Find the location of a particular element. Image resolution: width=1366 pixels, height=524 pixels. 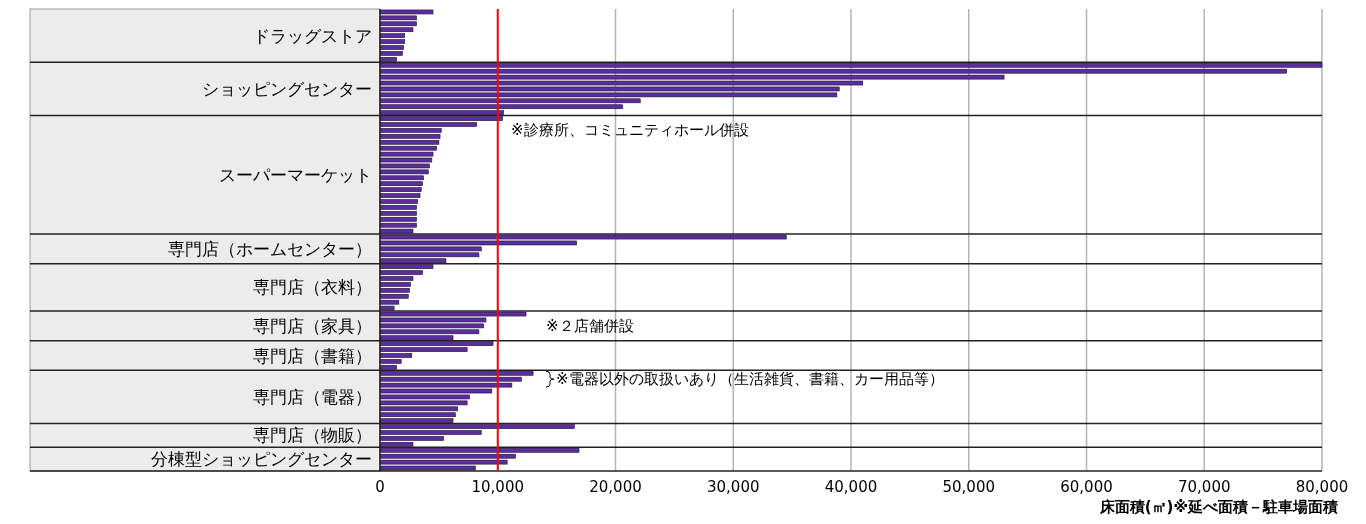

x-tick-label: 0 is located at coordinates (380, 487).